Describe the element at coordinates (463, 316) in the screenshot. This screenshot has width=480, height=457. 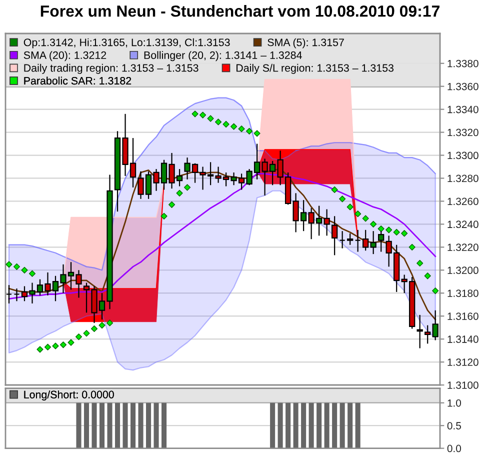
I see `y-tick-label: 1.3160` at that location.